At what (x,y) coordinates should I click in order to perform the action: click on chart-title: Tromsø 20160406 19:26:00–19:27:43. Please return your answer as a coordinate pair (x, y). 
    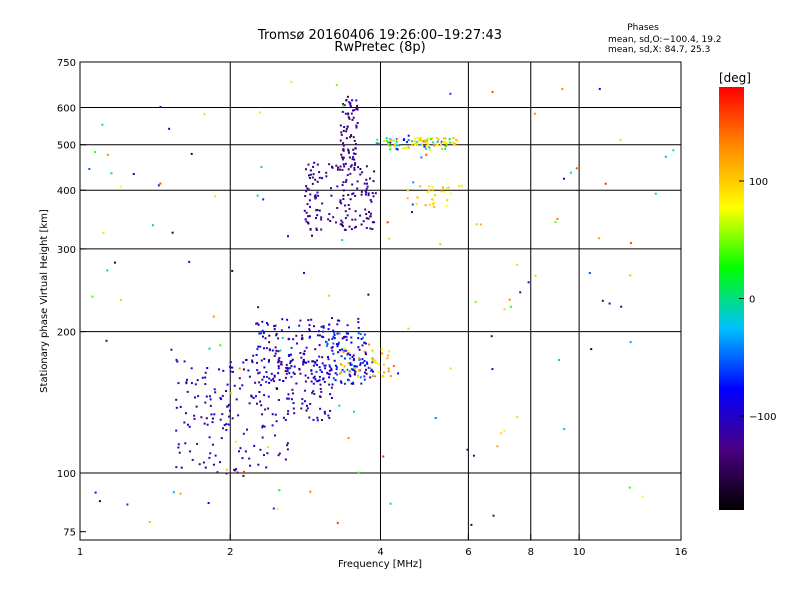
    Looking at the image, I should click on (379, 35).